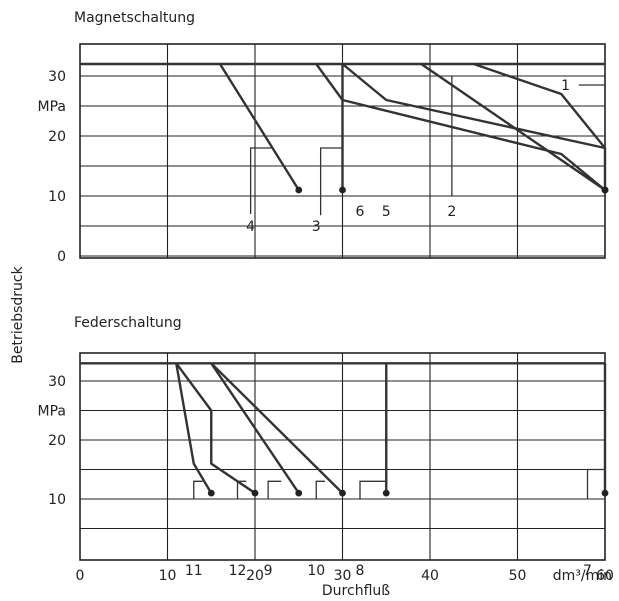 The width and height of the screenshot is (619, 601). I want to click on series-11-line, so click(194, 428).